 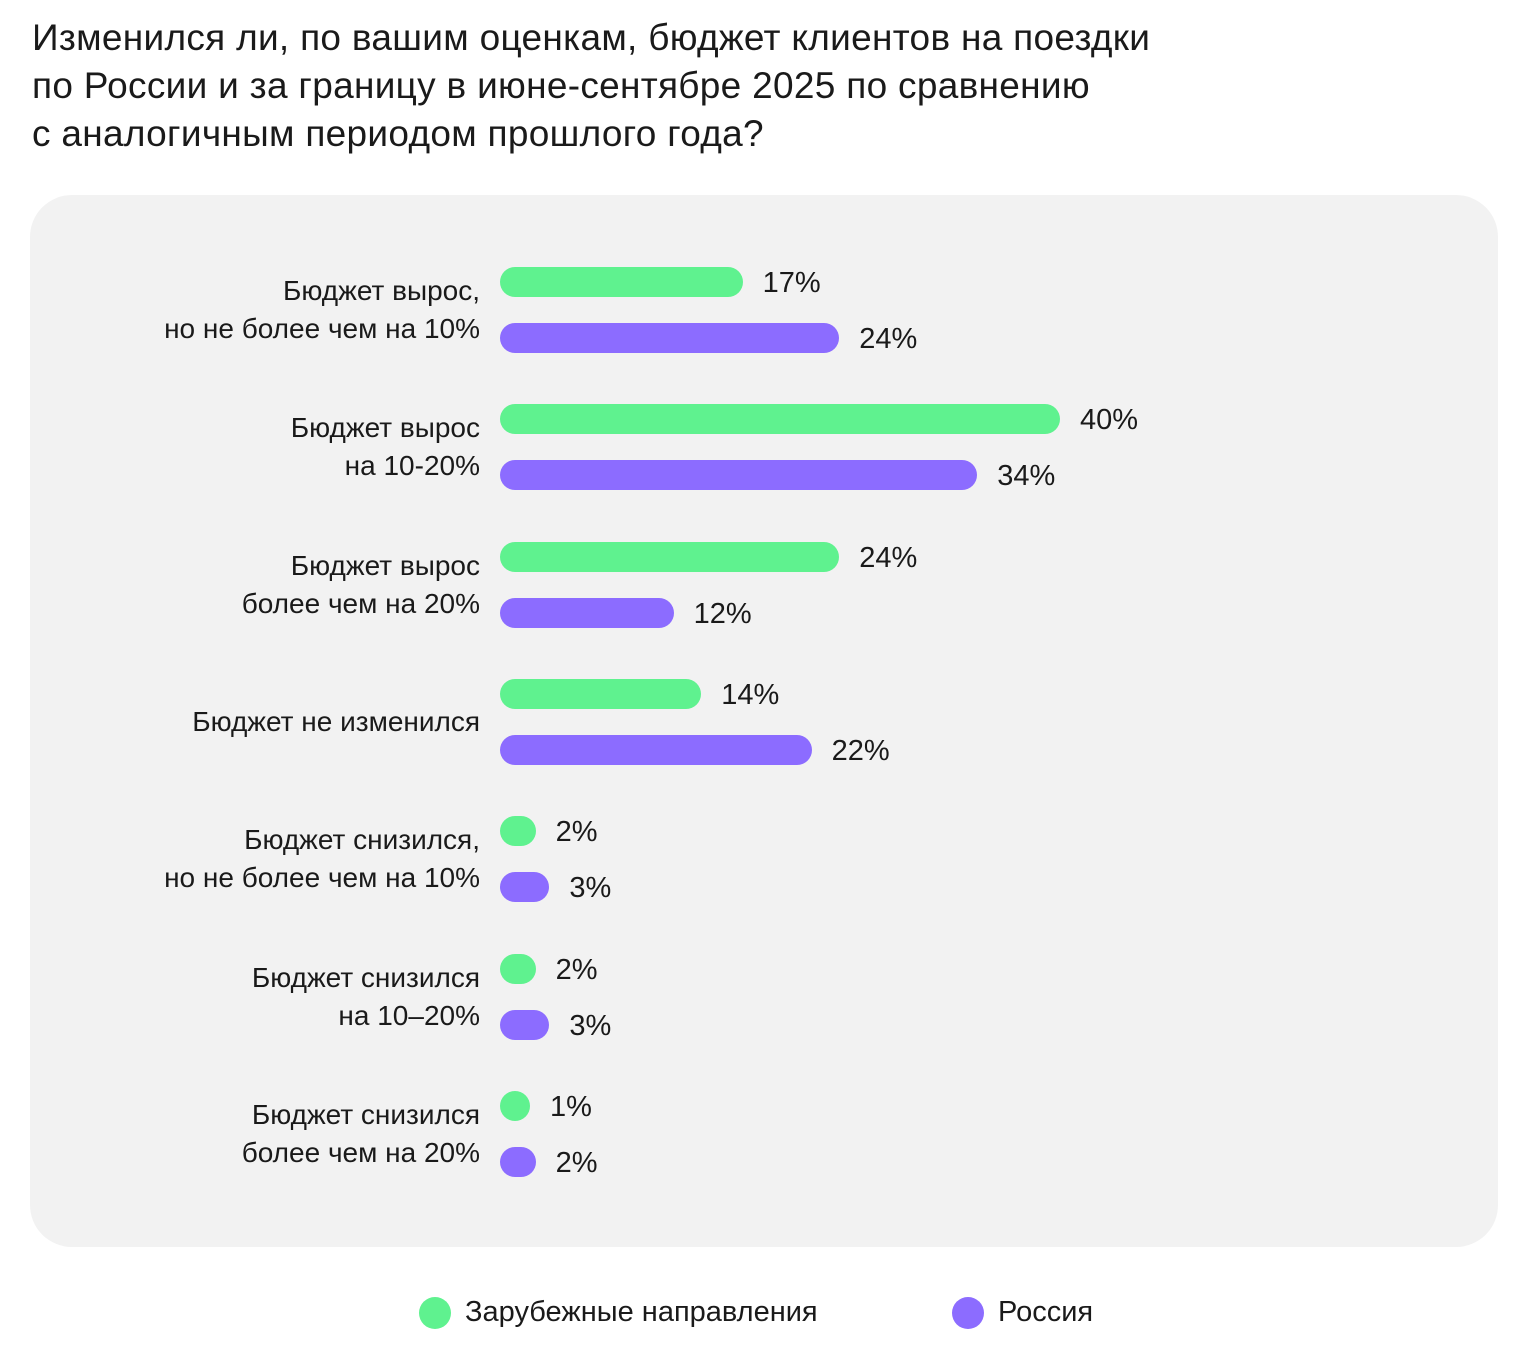 I want to click on data-label: 12%, so click(x=722, y=613).